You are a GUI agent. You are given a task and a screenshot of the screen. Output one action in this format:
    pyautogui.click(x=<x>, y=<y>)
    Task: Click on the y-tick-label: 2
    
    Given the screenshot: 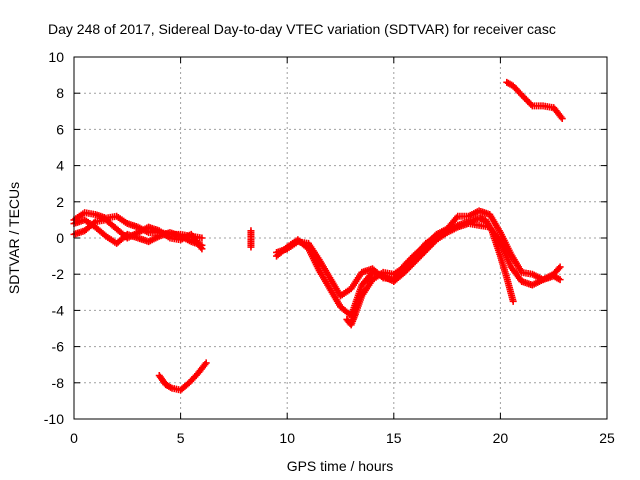 What is the action you would take?
    pyautogui.click(x=60, y=202)
    